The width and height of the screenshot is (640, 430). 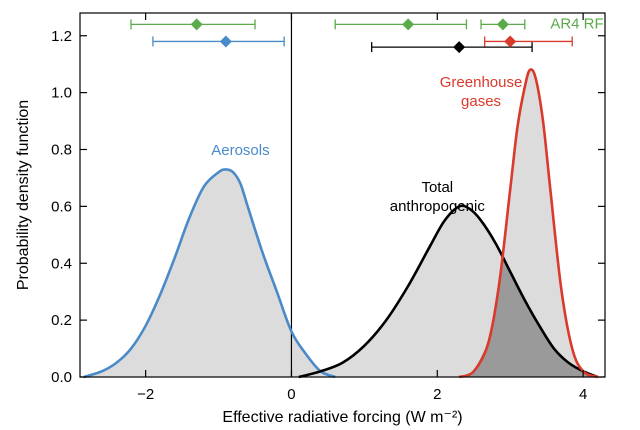 What do you see at coordinates (145, 394) in the screenshot?
I see `x-tick-label: −2` at bounding box center [145, 394].